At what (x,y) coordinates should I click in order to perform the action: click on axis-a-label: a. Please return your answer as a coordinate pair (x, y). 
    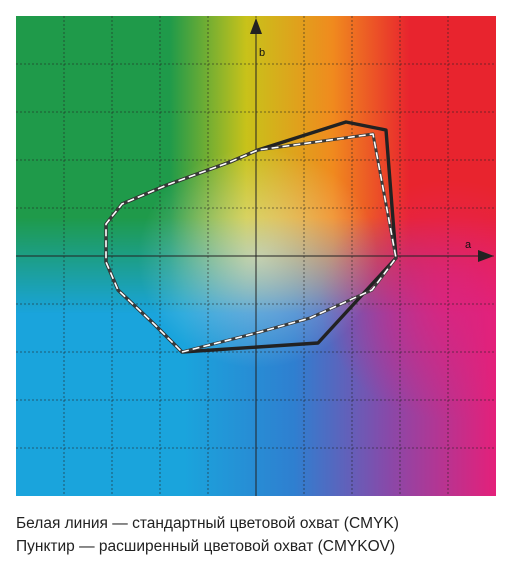
    Looking at the image, I should click on (468, 245).